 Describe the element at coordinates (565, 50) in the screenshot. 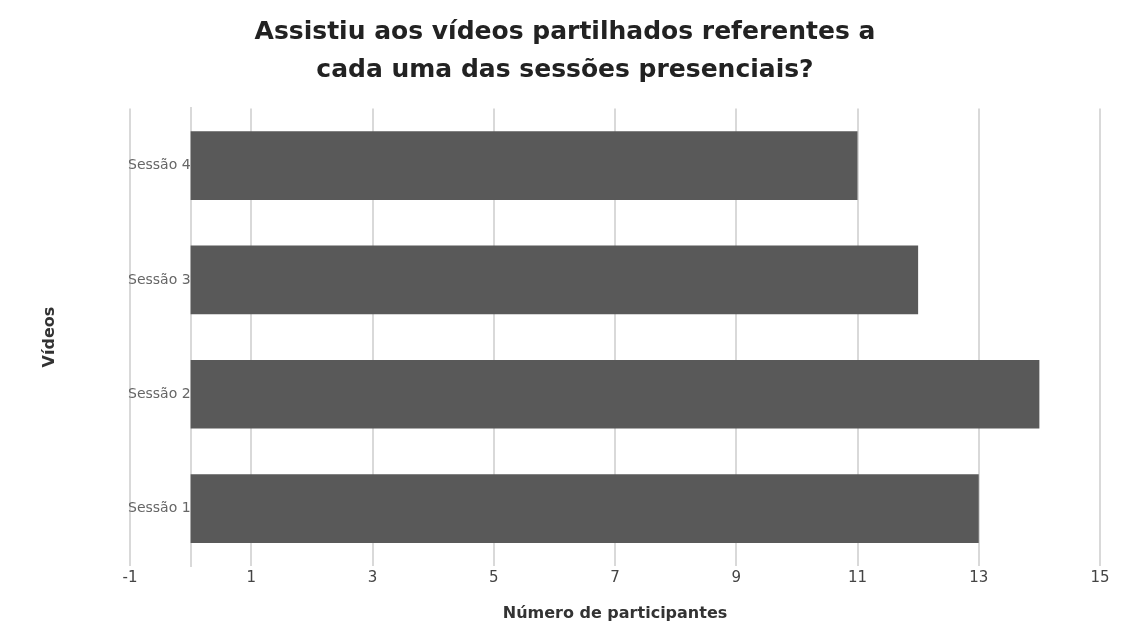

I see `chart-title: Assistiu aos vídeos partilhados referentes a cada uma das sessões presenciais?` at that location.